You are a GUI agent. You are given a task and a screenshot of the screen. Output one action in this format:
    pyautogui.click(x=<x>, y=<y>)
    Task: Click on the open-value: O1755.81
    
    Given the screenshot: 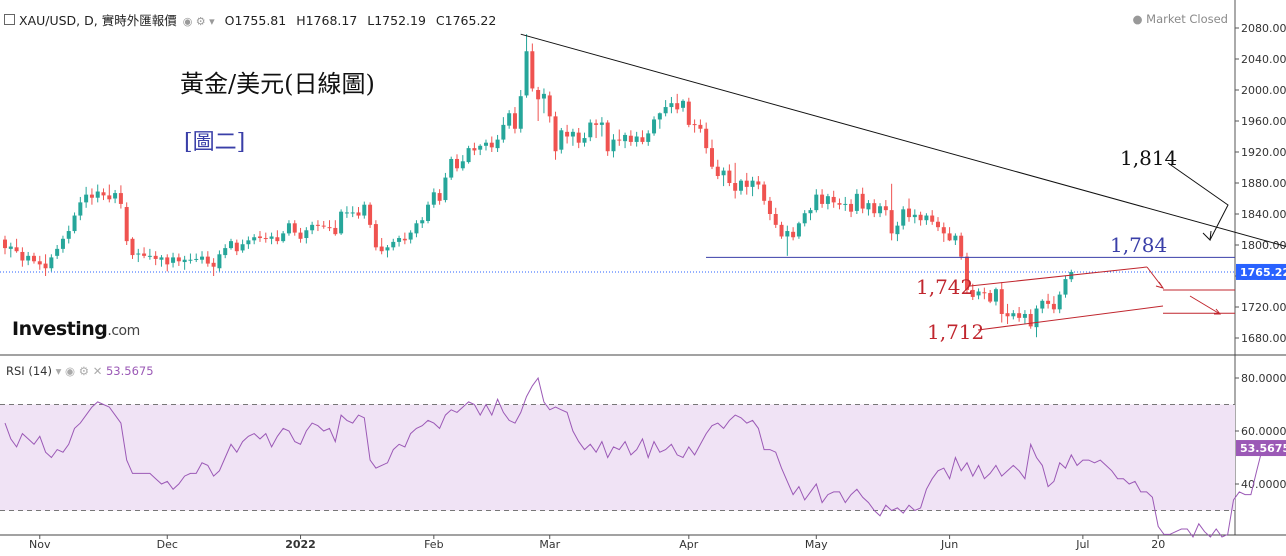 What is the action you would take?
    pyautogui.click(x=255, y=20)
    